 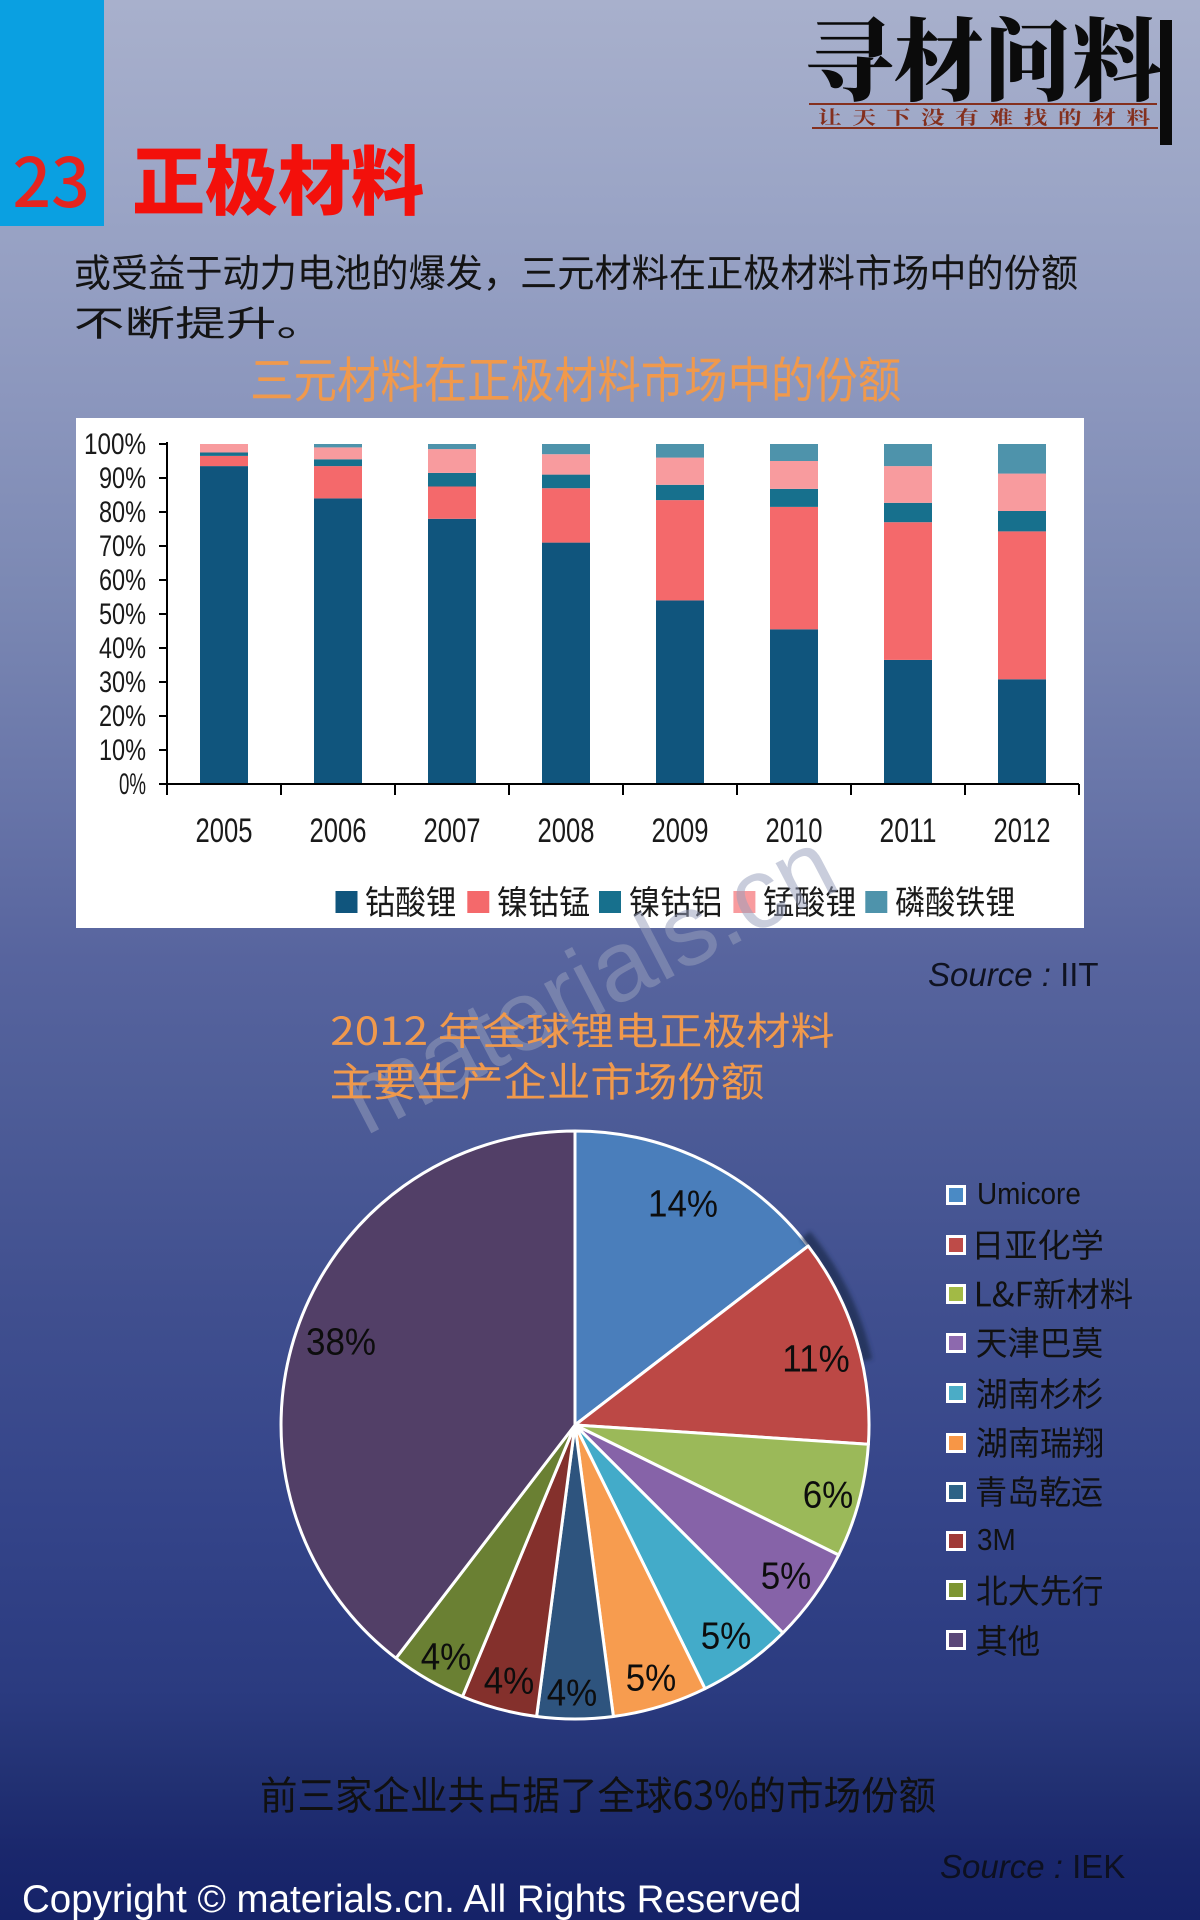 I want to click on svg-text: 2006, so click(x=338, y=831).